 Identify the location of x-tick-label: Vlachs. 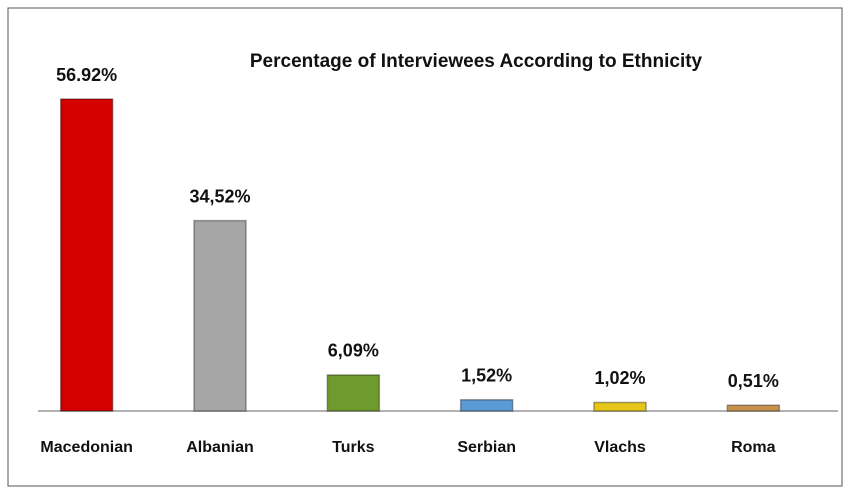
(620, 447).